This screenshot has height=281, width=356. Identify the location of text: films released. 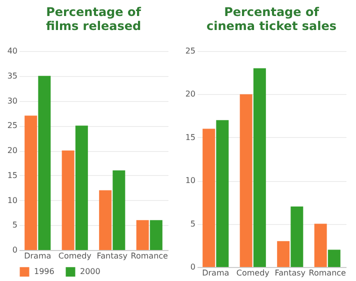
(94, 26).